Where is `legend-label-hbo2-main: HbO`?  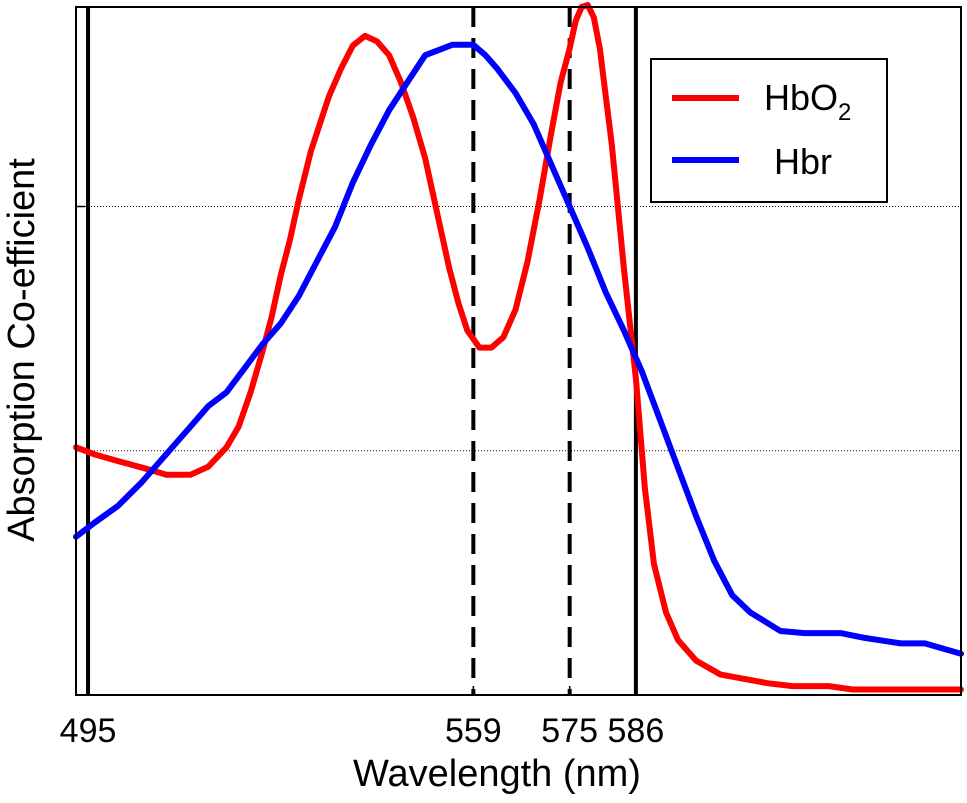 legend-label-hbo2-main: HbO is located at coordinates (801, 97).